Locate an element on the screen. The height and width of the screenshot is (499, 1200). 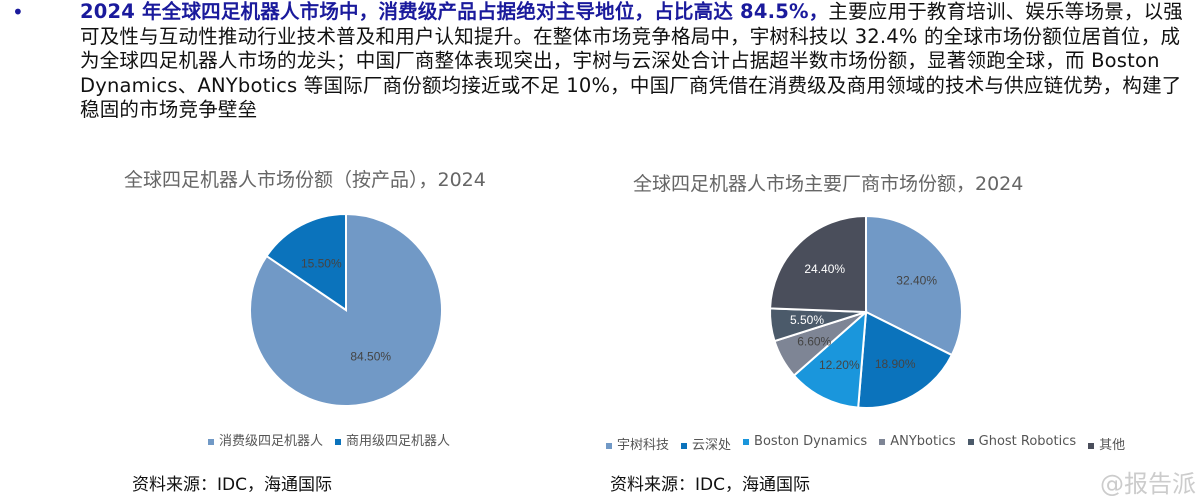
legend-label: Boston Dynamics is located at coordinates (811, 441).